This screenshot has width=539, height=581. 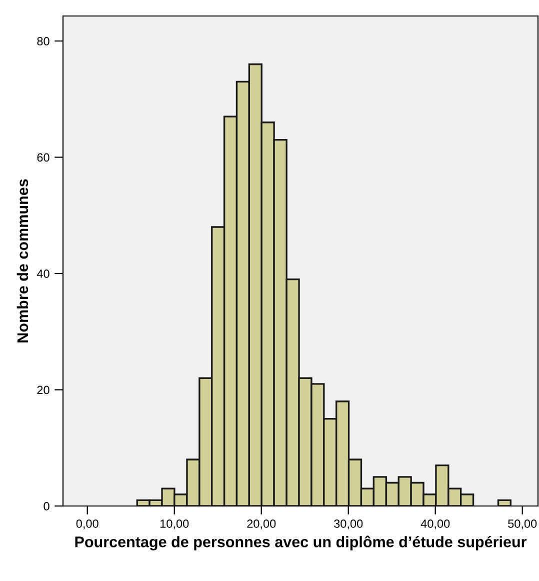 I want to click on x-tick-label: 50,00, so click(x=522, y=525).